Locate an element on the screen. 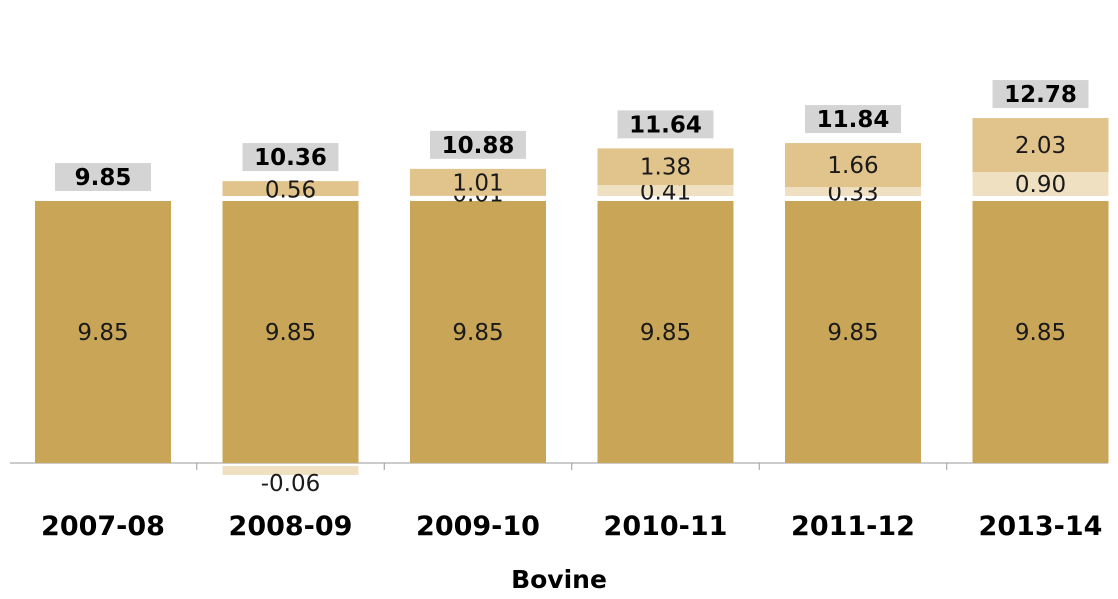 This screenshot has height=599, width=1118. total-label: 12.78 is located at coordinates (1040, 95).